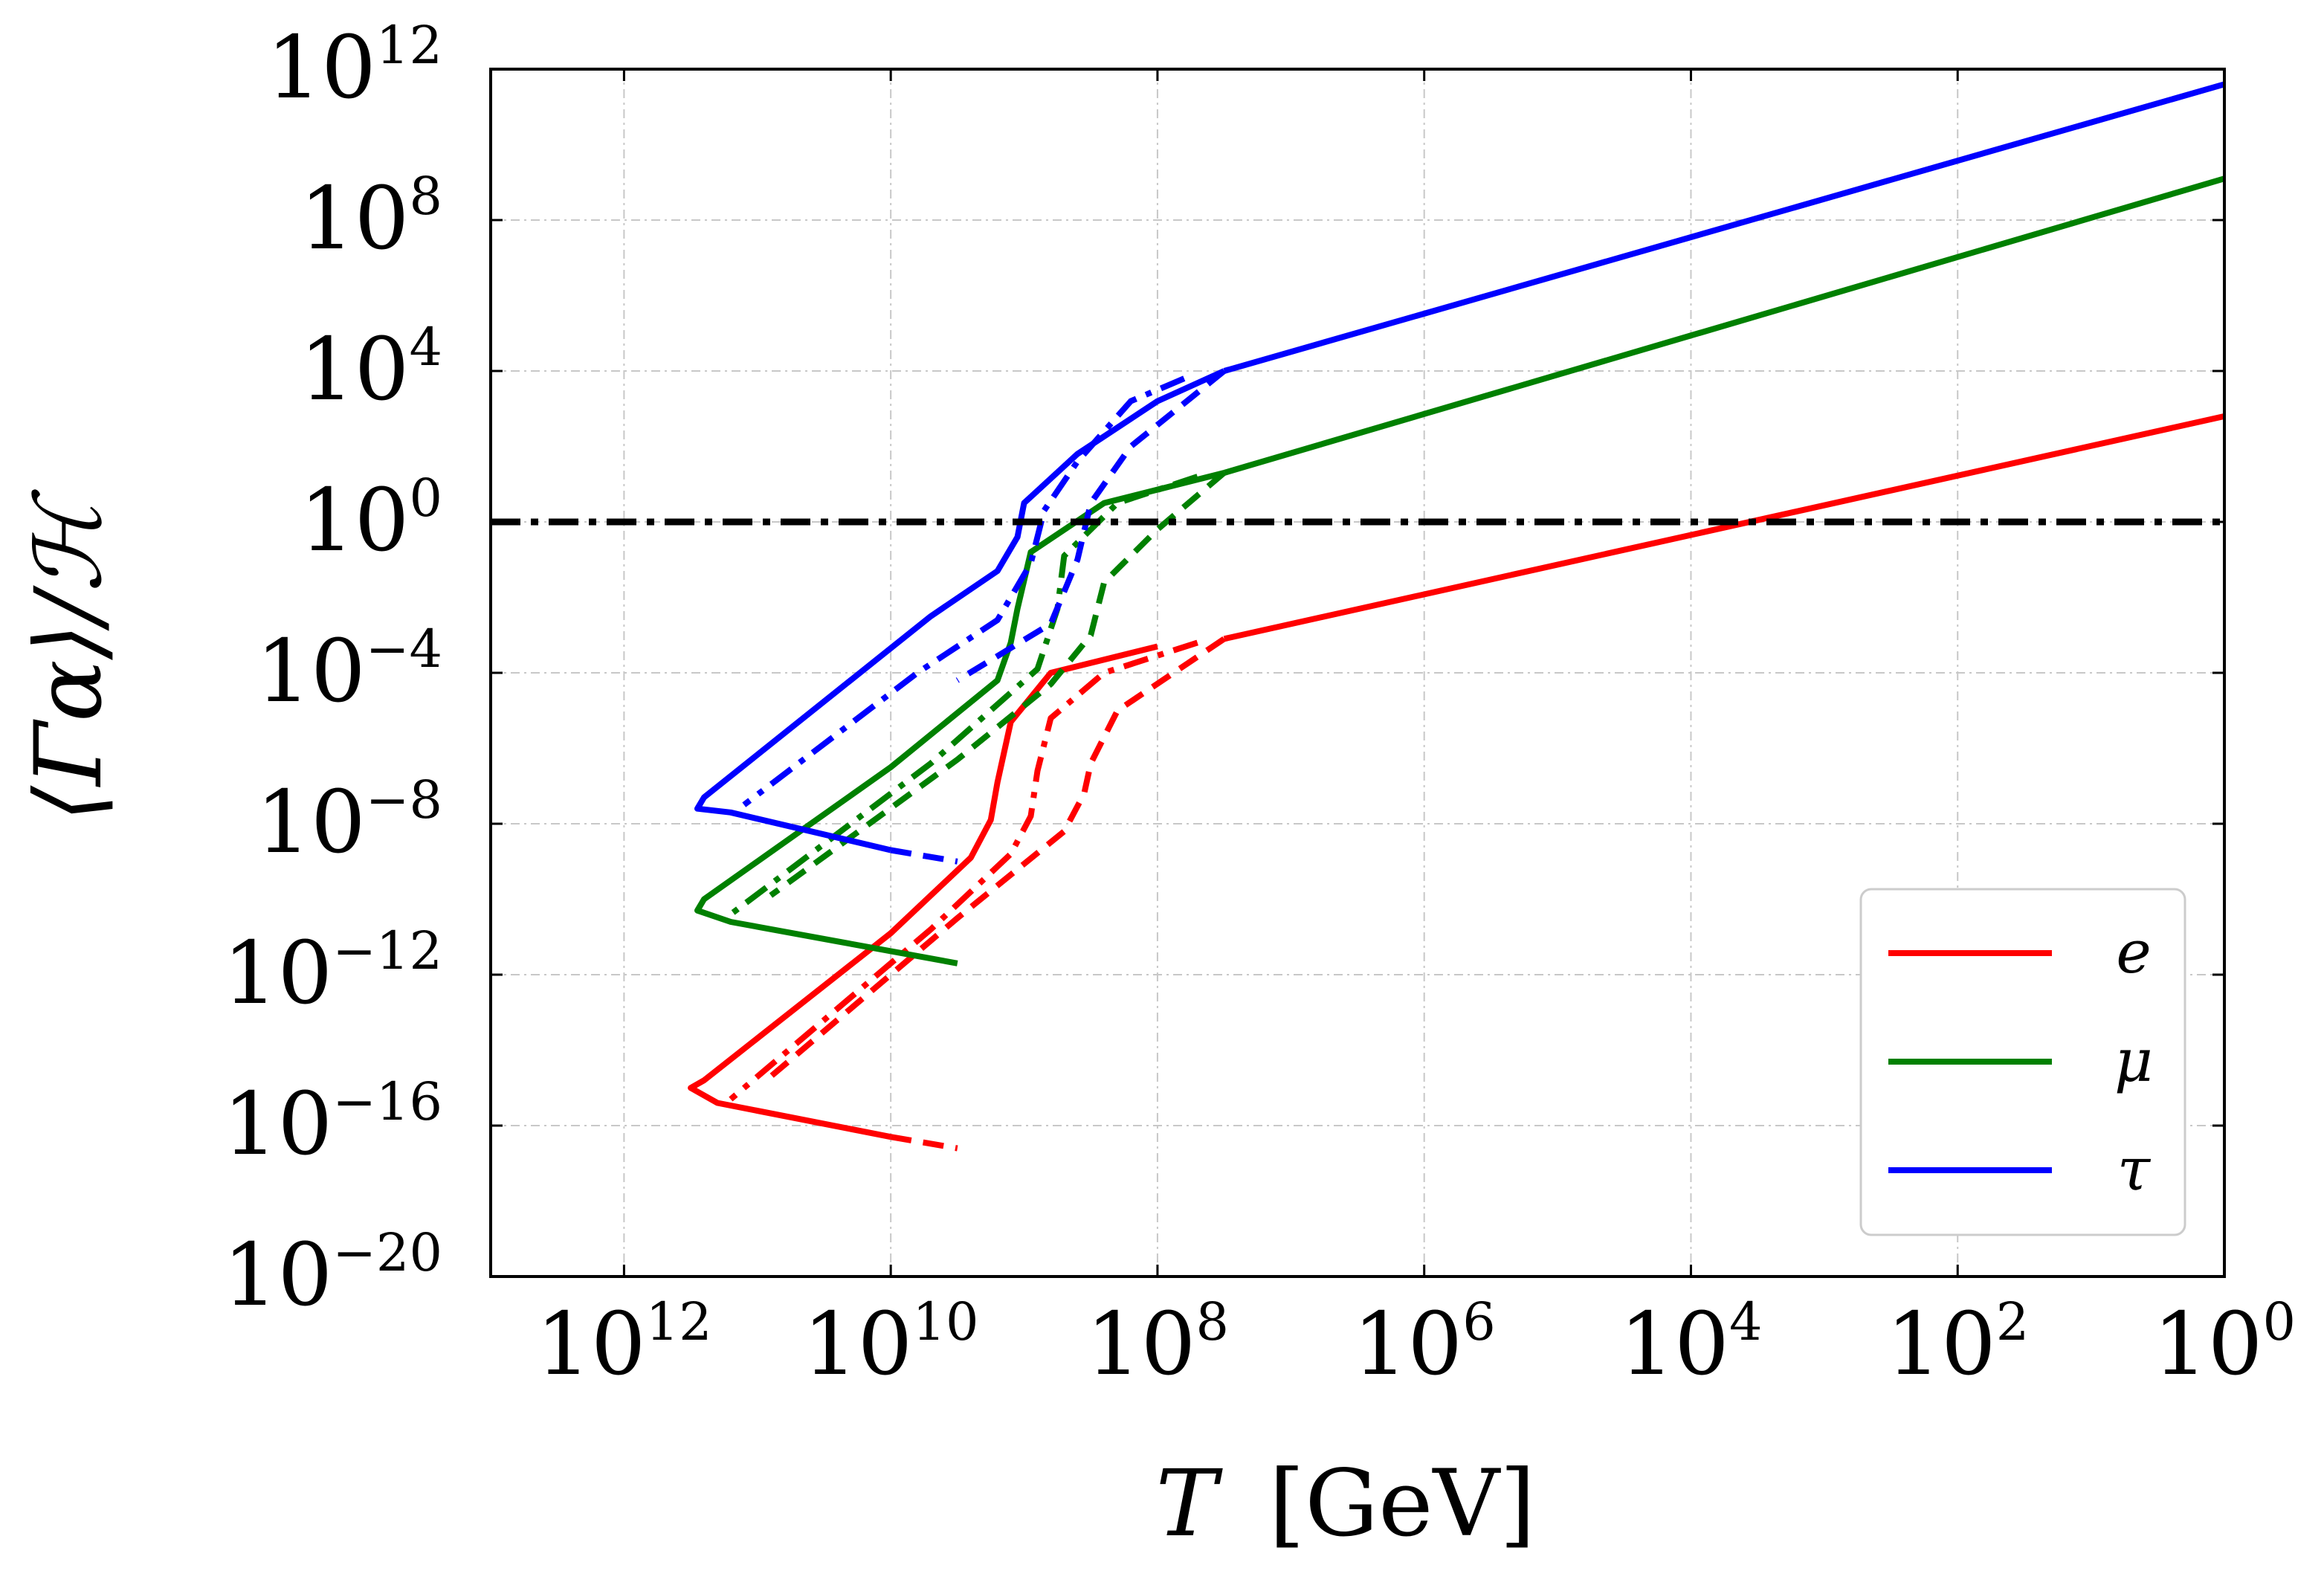 Image resolution: width=2324 pixels, height=1591 pixels. Describe the element at coordinates (2134, 1169) in the screenshot. I see `legend-label-2: τ` at that location.